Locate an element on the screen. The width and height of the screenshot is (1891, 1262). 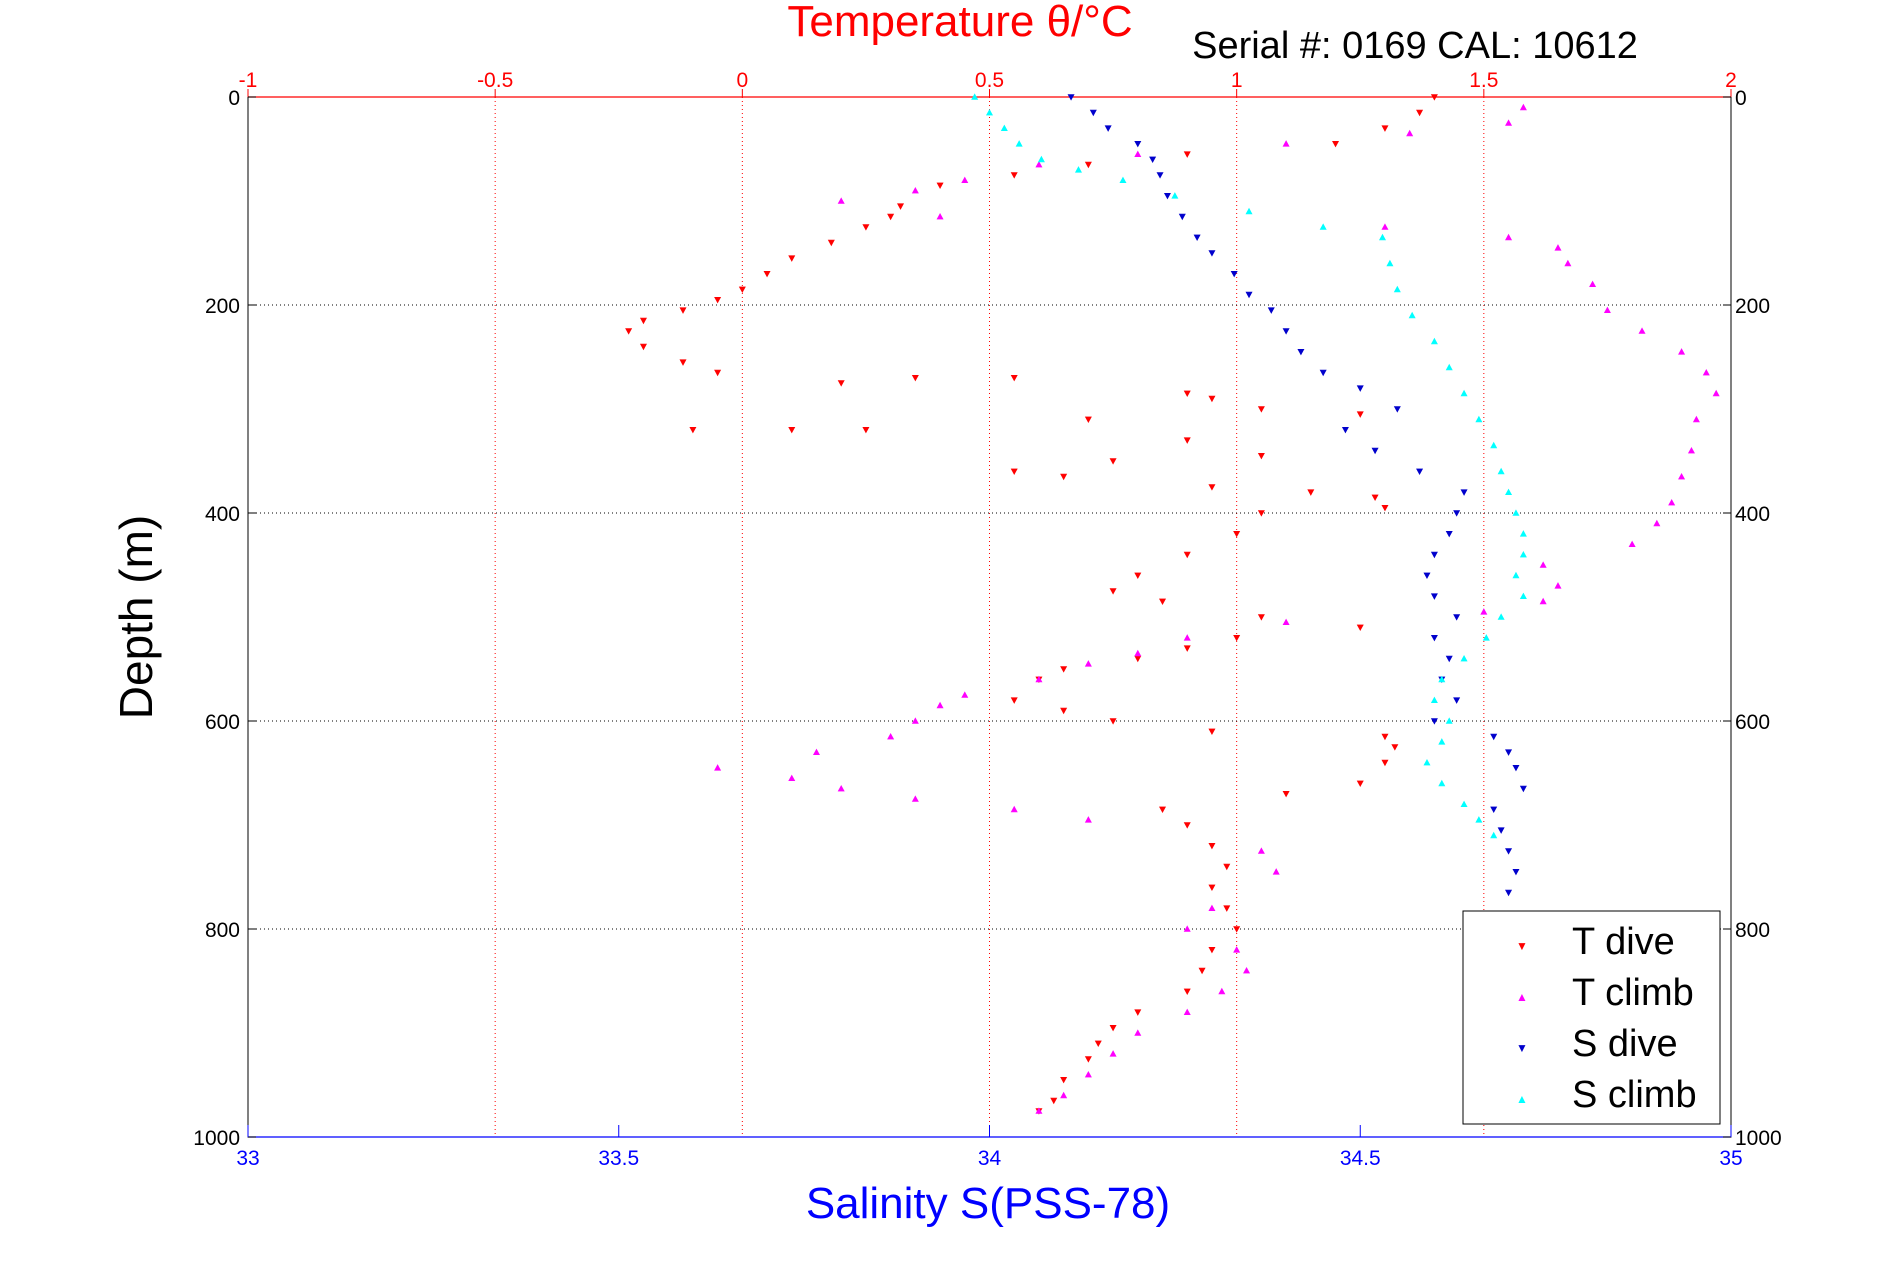
legend-marker-t-climb: ▲ is located at coordinates (1522, 997).